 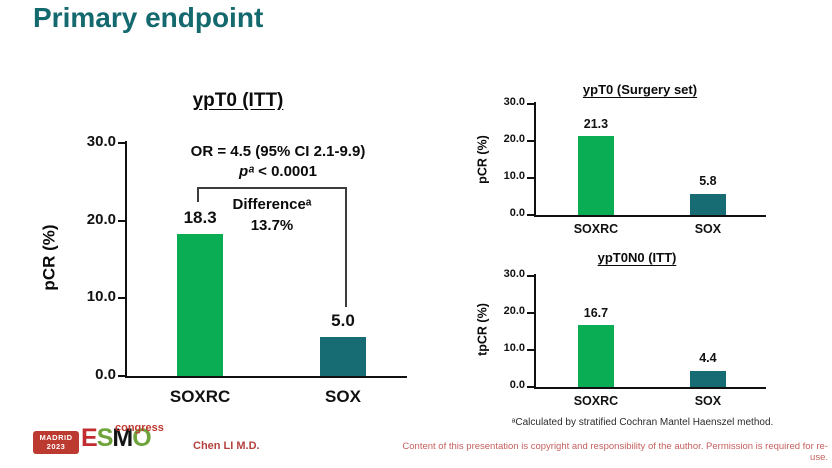 I want to click on bar-value-label: 18.3, so click(x=200, y=217).